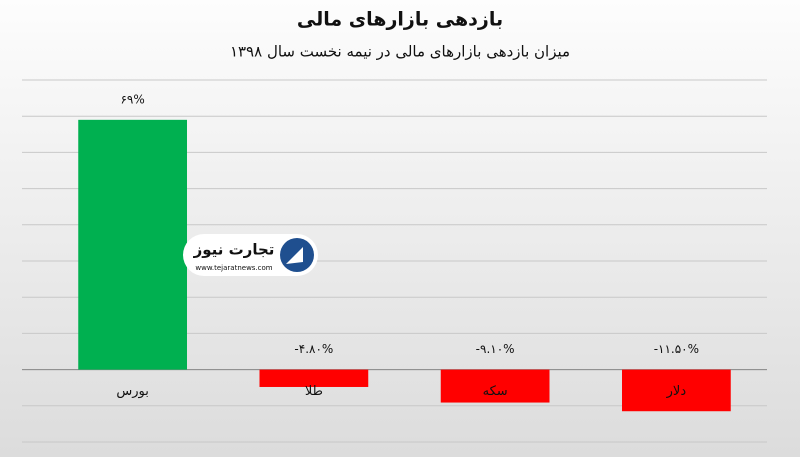 The width and height of the screenshot is (800, 457). What do you see at coordinates (400, 20) in the screenshot?
I see `chart-title: بازدهی بازارهای مالی` at bounding box center [400, 20].